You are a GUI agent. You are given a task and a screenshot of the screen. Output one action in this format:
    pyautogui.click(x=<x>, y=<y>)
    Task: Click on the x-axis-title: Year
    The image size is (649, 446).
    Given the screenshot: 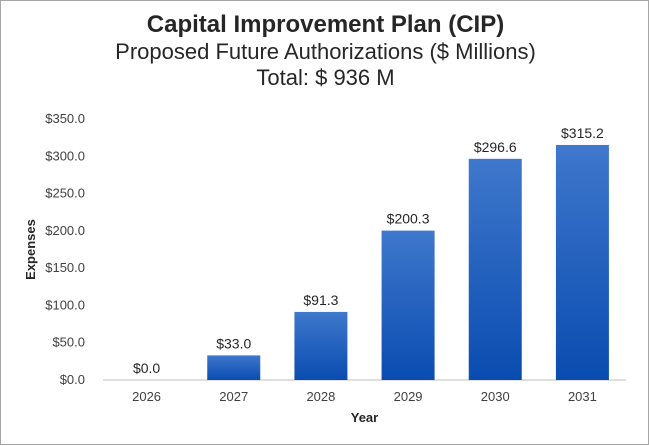 What is the action you would take?
    pyautogui.click(x=364, y=417)
    